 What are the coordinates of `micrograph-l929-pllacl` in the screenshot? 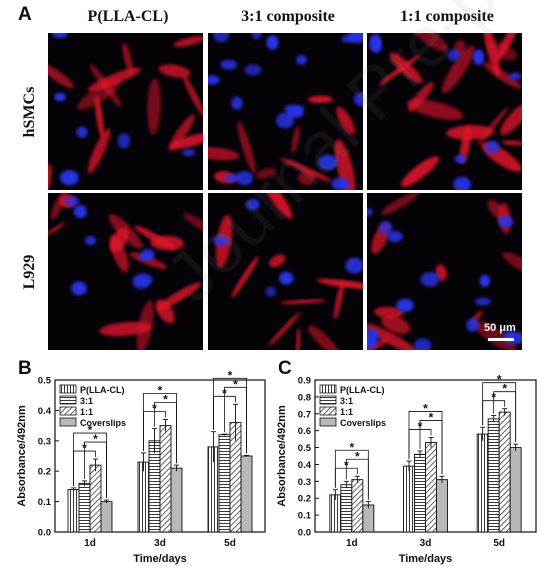 It's located at (125, 271).